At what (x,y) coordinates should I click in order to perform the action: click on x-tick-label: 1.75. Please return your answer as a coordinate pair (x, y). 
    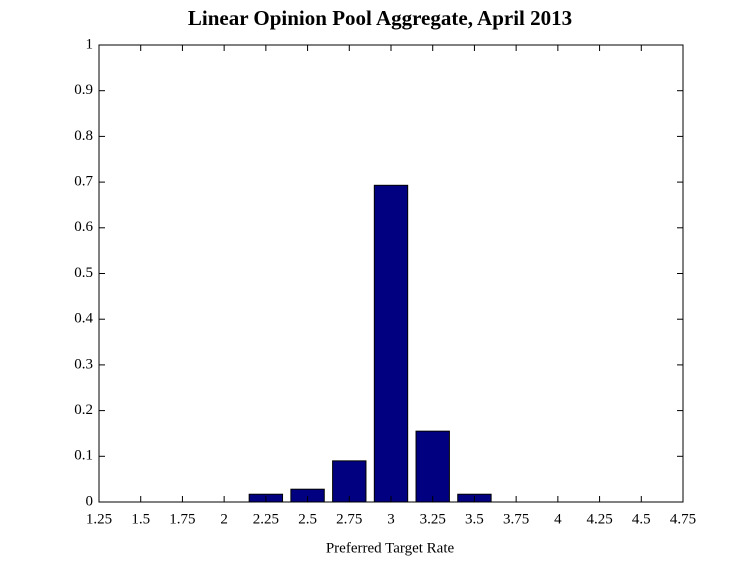
    Looking at the image, I should click on (182, 519).